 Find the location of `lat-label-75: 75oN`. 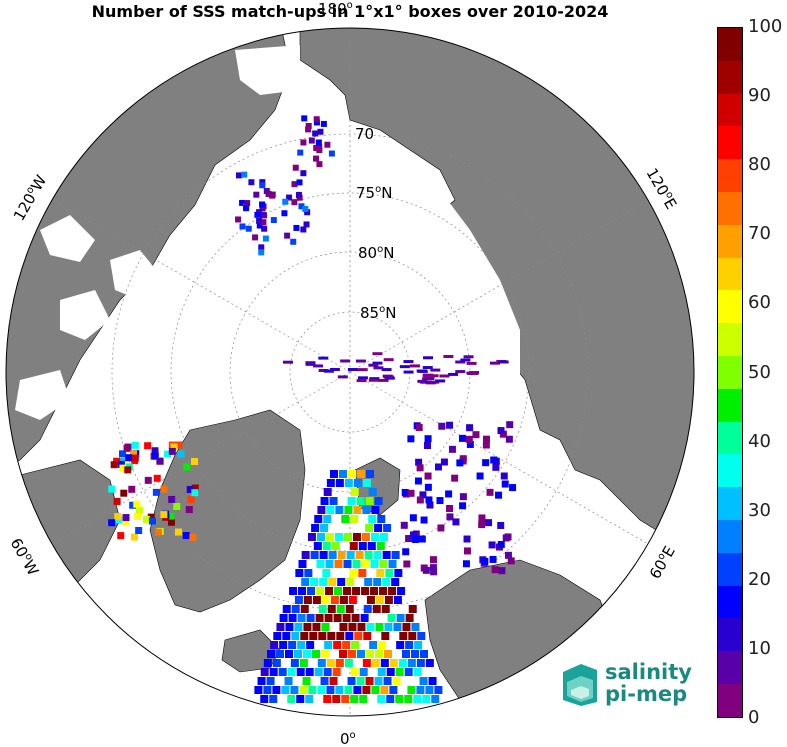

lat-label-75: 75oN is located at coordinates (374, 193).